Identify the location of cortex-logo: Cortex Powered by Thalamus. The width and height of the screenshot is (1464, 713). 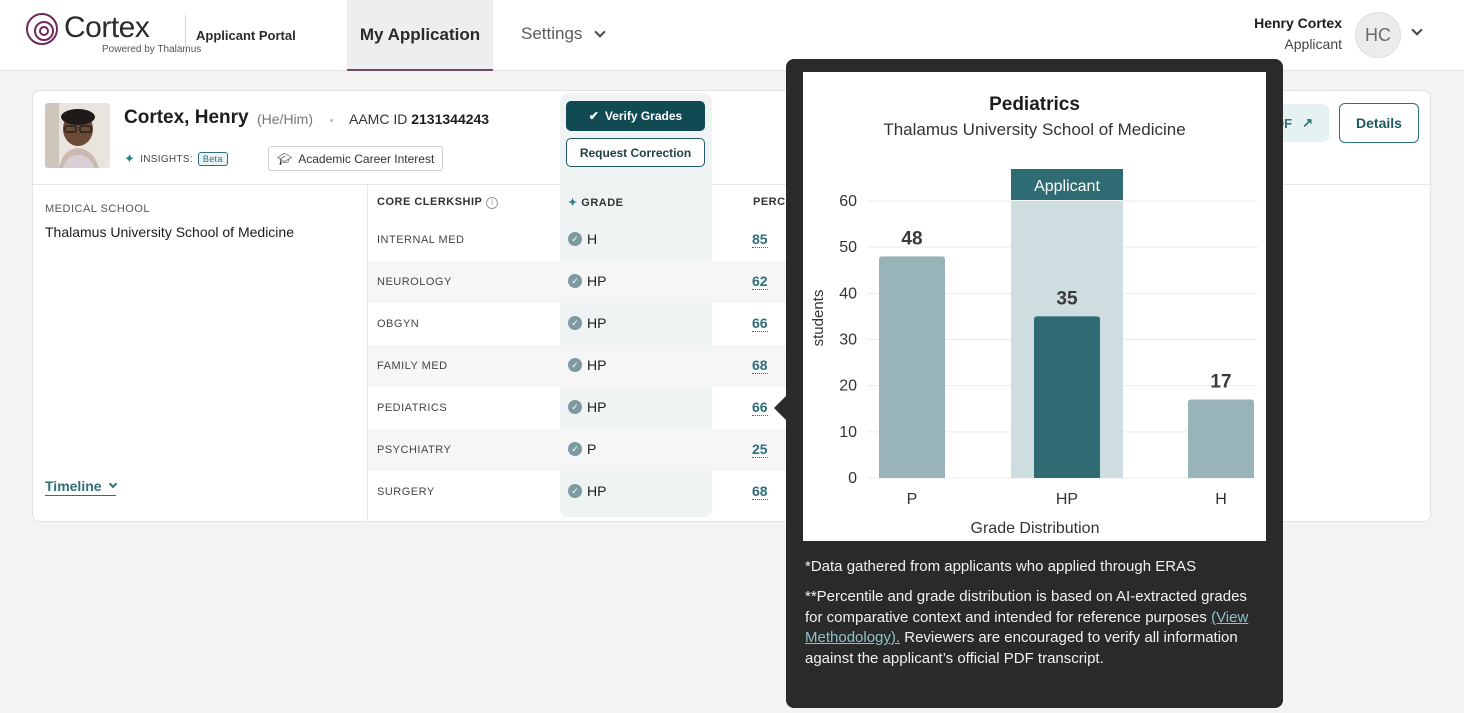
(113, 34).